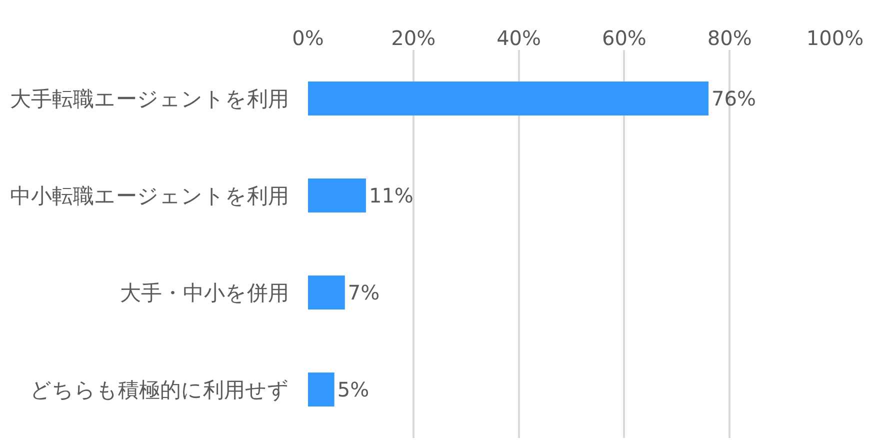 The width and height of the screenshot is (890, 448). Describe the element at coordinates (204, 292) in the screenshot. I see `y-tick-label: 大手・中小を併用` at that location.